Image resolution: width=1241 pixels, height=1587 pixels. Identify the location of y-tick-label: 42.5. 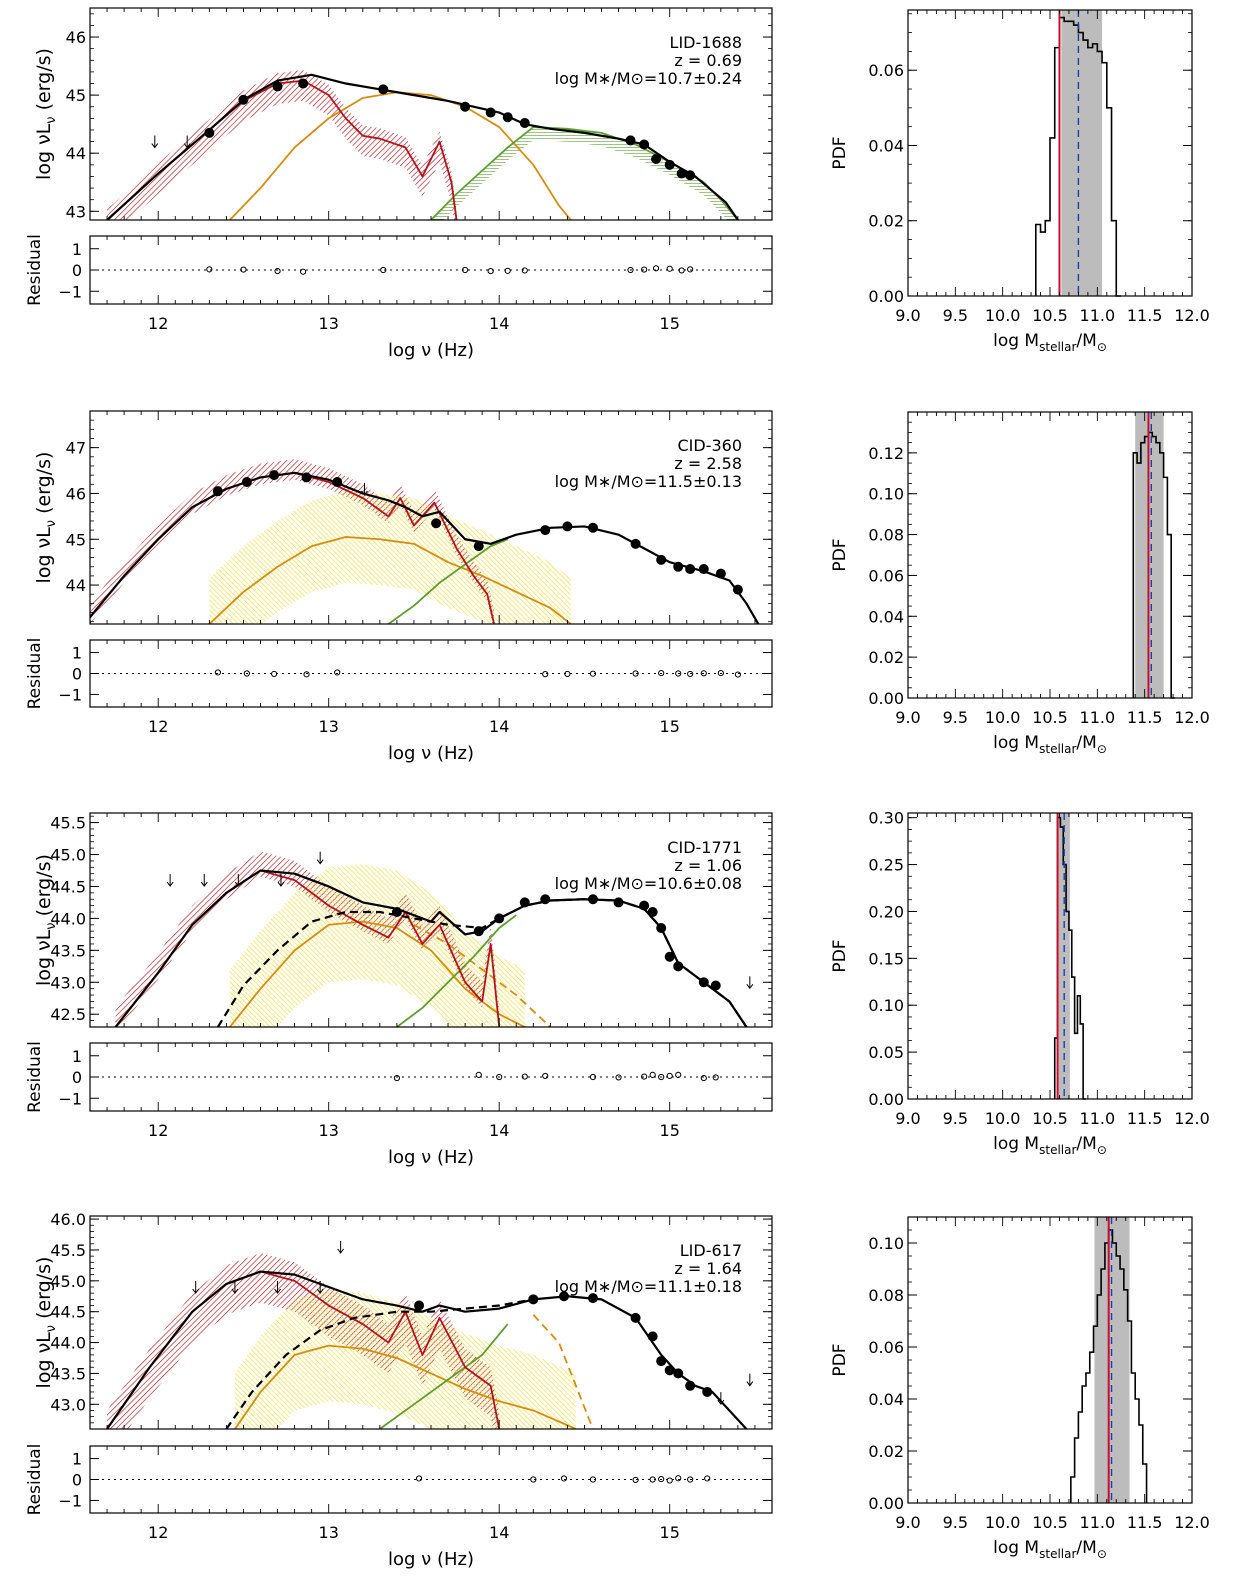
(68, 1014).